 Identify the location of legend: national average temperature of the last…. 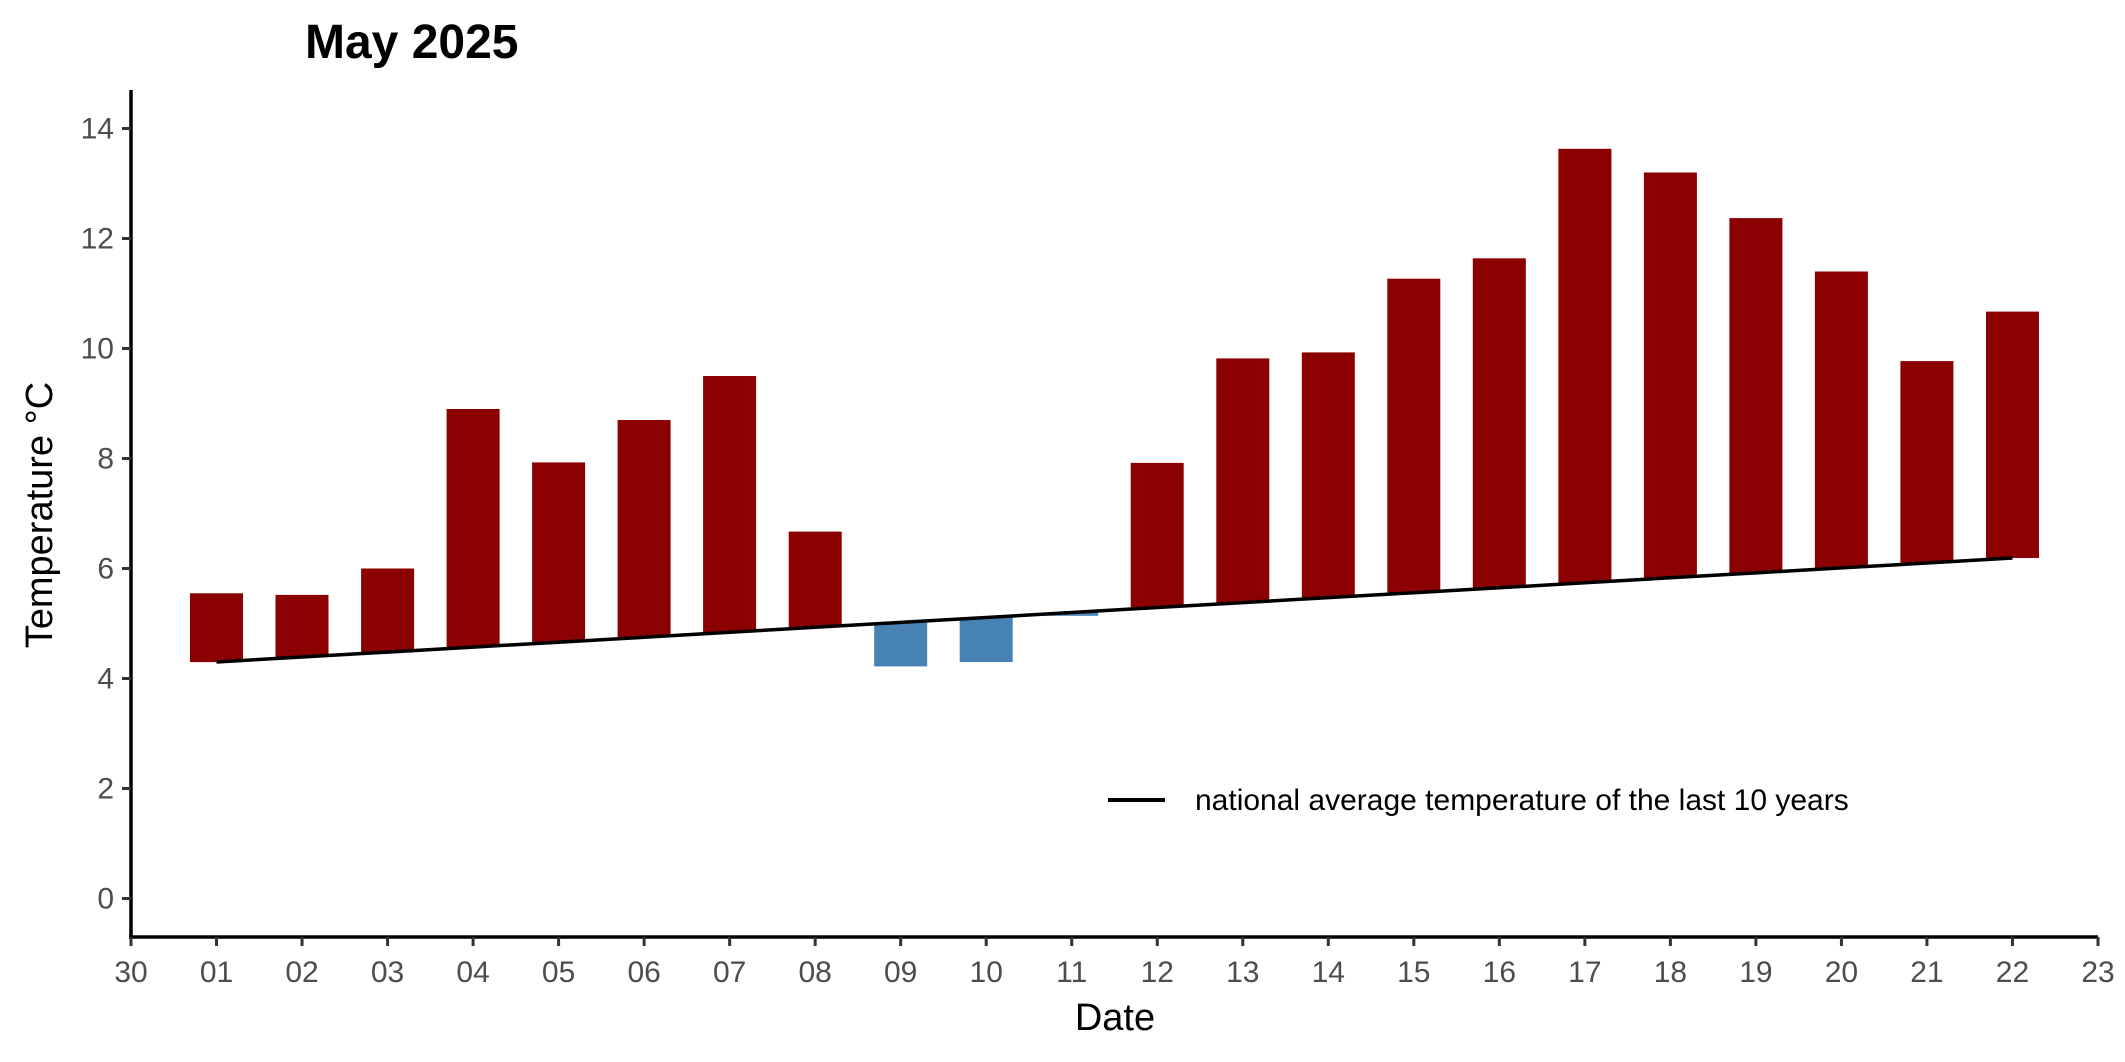
(1478, 800).